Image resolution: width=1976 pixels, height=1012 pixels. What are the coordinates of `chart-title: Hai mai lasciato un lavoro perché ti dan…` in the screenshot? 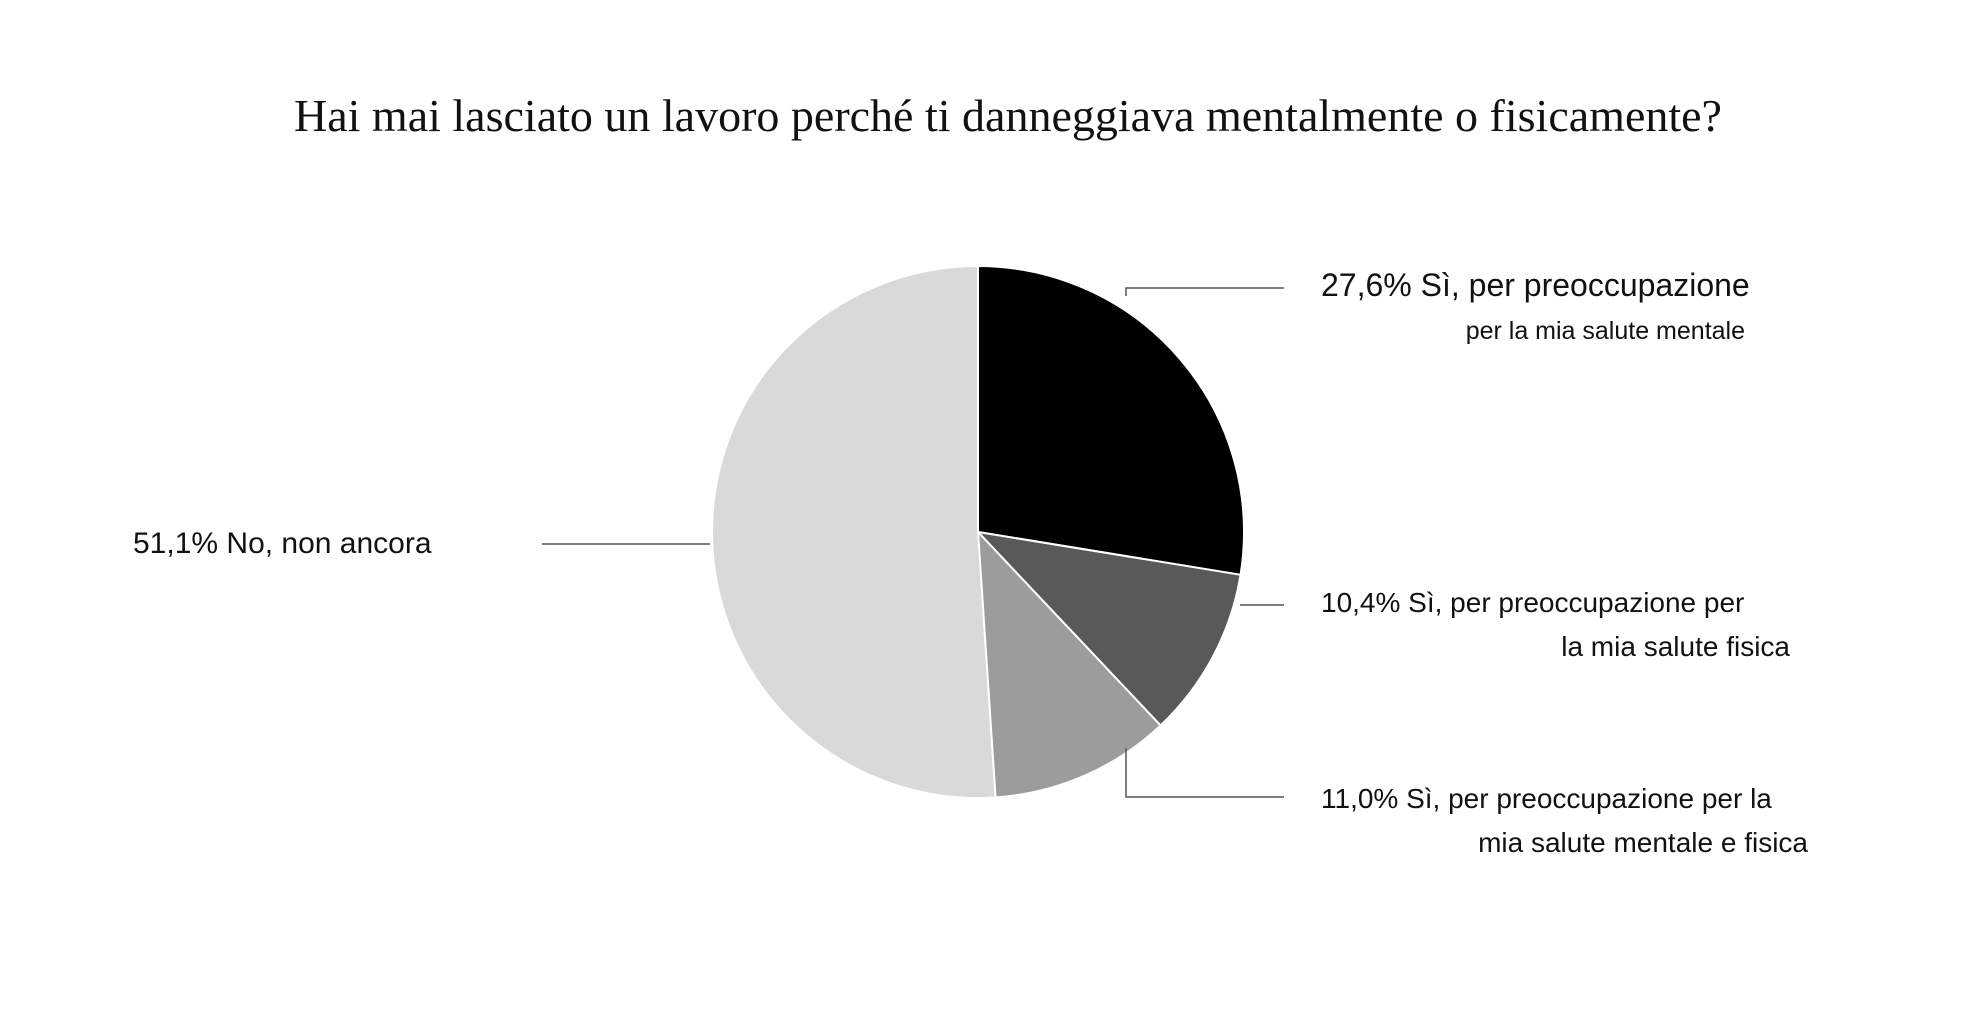 It's located at (1008, 115).